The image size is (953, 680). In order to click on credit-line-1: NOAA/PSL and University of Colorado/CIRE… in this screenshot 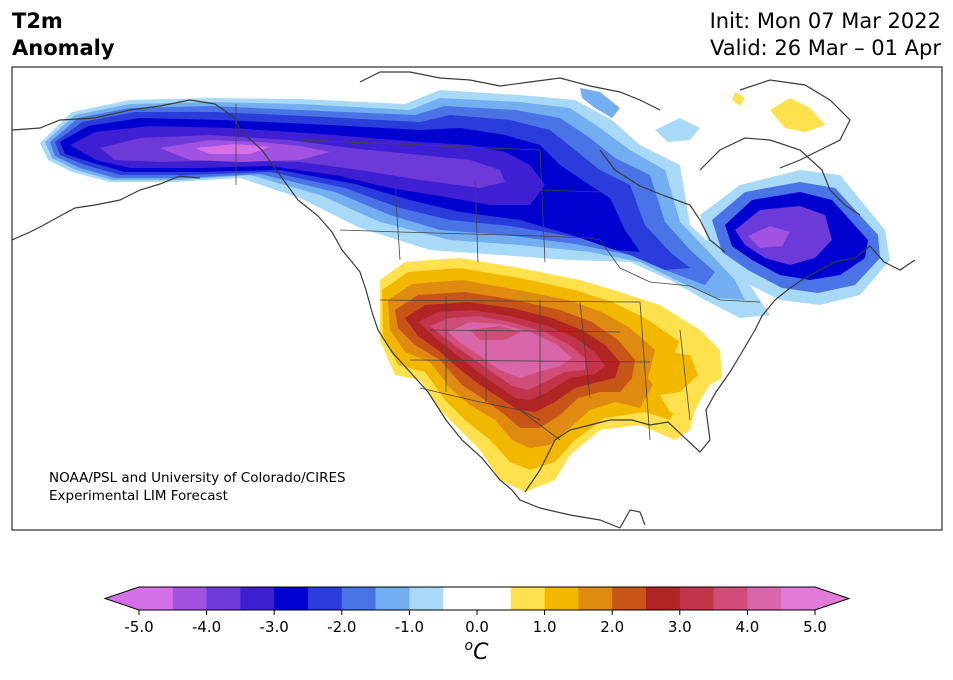, I will do `click(197, 478)`.